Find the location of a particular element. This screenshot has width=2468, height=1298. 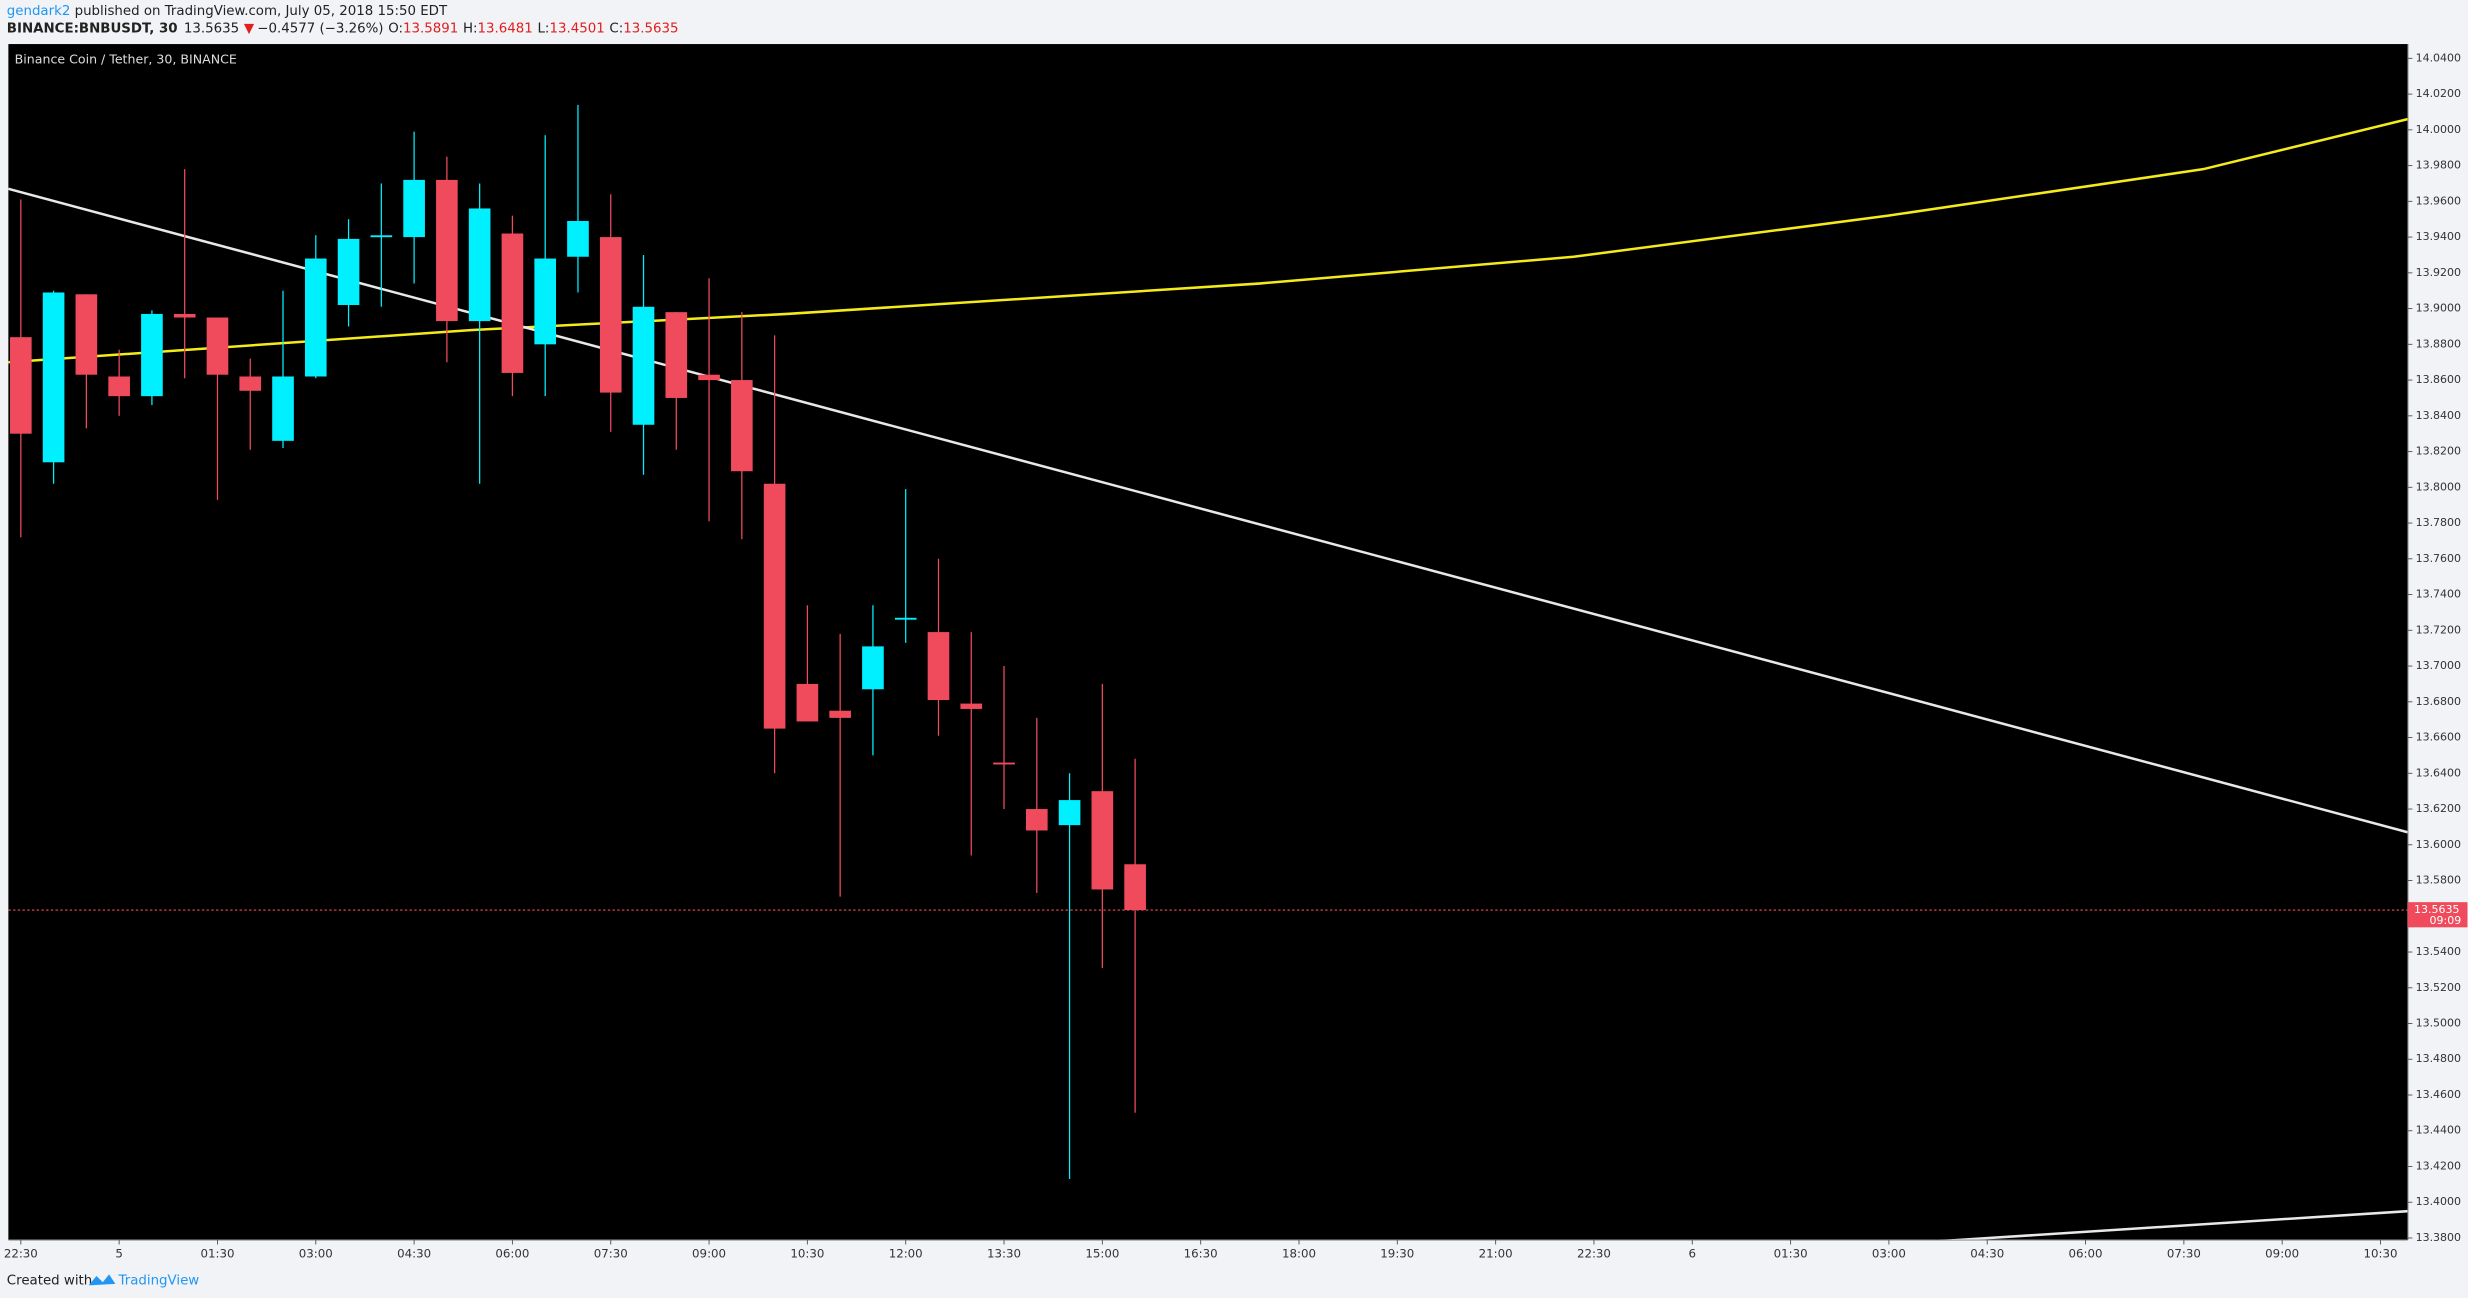

y-tick-label: 14.0400 is located at coordinates (2438, 57).